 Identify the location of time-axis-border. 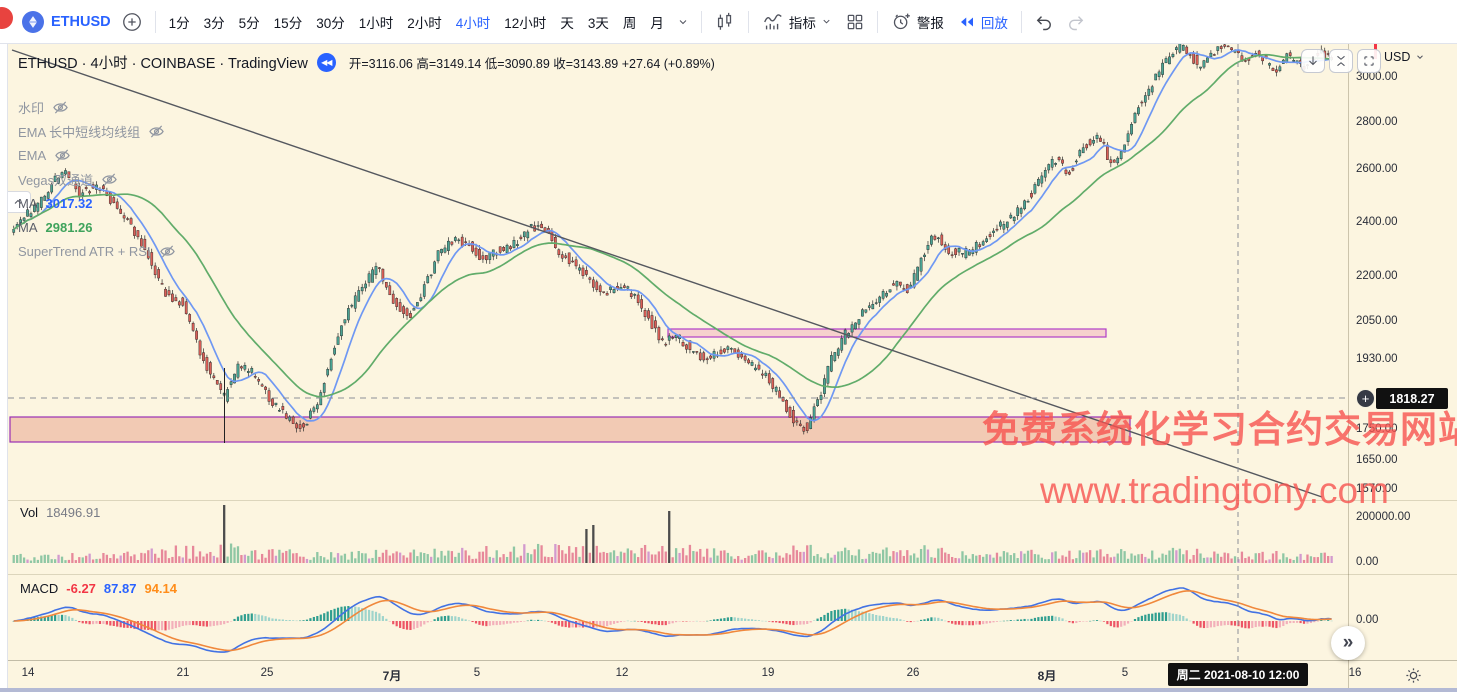
(728, 660).